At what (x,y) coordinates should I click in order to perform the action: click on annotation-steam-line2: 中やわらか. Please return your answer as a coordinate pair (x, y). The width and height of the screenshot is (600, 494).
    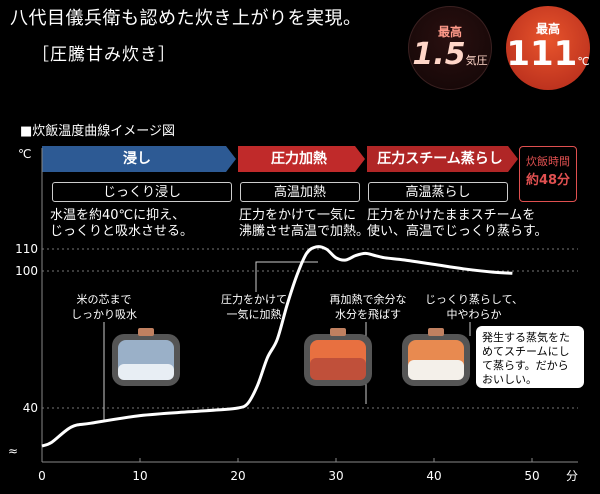
    Looking at the image, I should click on (474, 314).